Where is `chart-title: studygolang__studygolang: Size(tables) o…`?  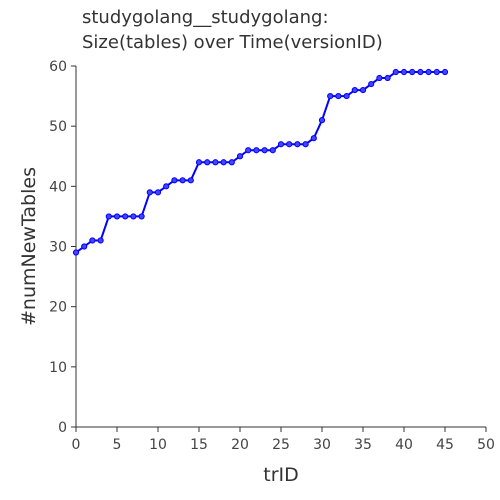 chart-title: studygolang__studygolang: Size(tables) o… is located at coordinates (232, 30).